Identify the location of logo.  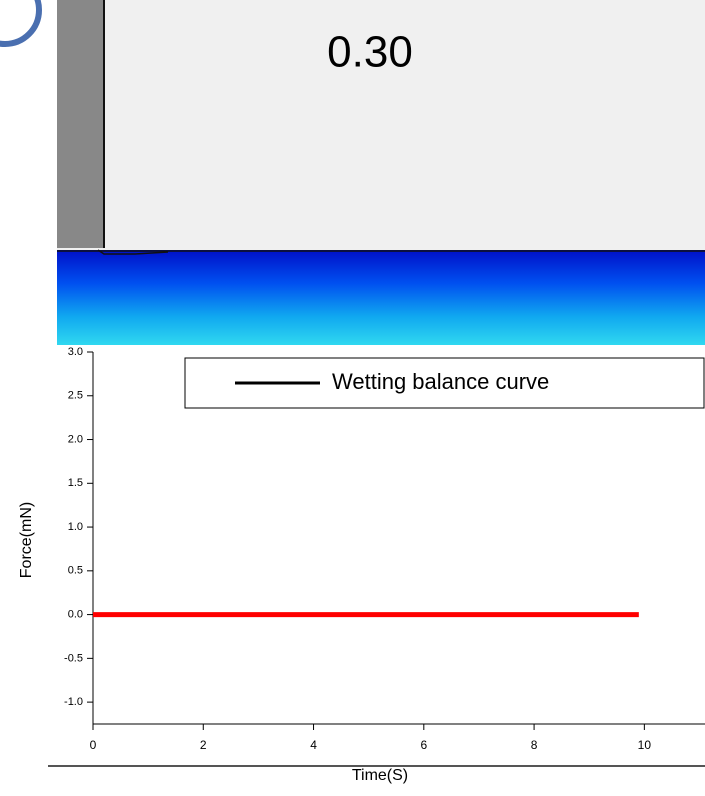
(21, 23).